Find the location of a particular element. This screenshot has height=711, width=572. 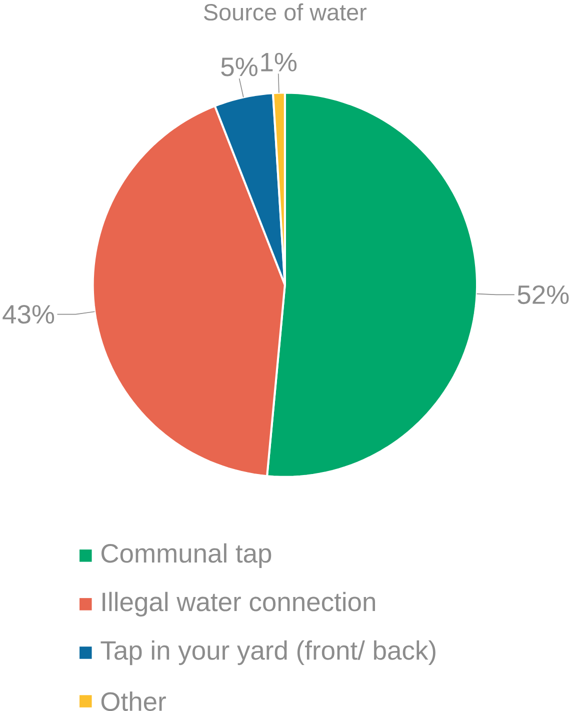

data-label: 52% is located at coordinates (543, 294).